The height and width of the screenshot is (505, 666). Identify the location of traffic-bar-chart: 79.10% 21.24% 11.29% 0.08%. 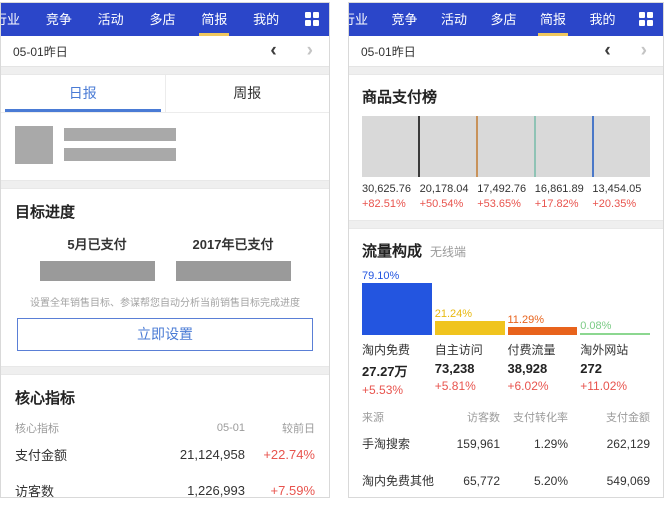
(506, 302).